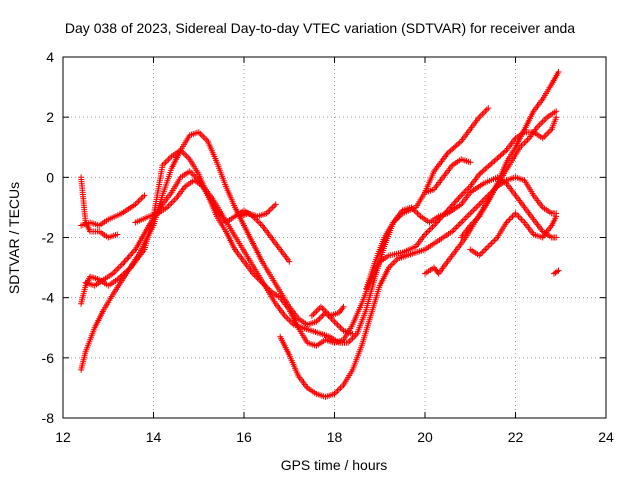 The height and width of the screenshot is (480, 640). Describe the element at coordinates (154, 437) in the screenshot. I see `x-tick-label: 14` at that location.